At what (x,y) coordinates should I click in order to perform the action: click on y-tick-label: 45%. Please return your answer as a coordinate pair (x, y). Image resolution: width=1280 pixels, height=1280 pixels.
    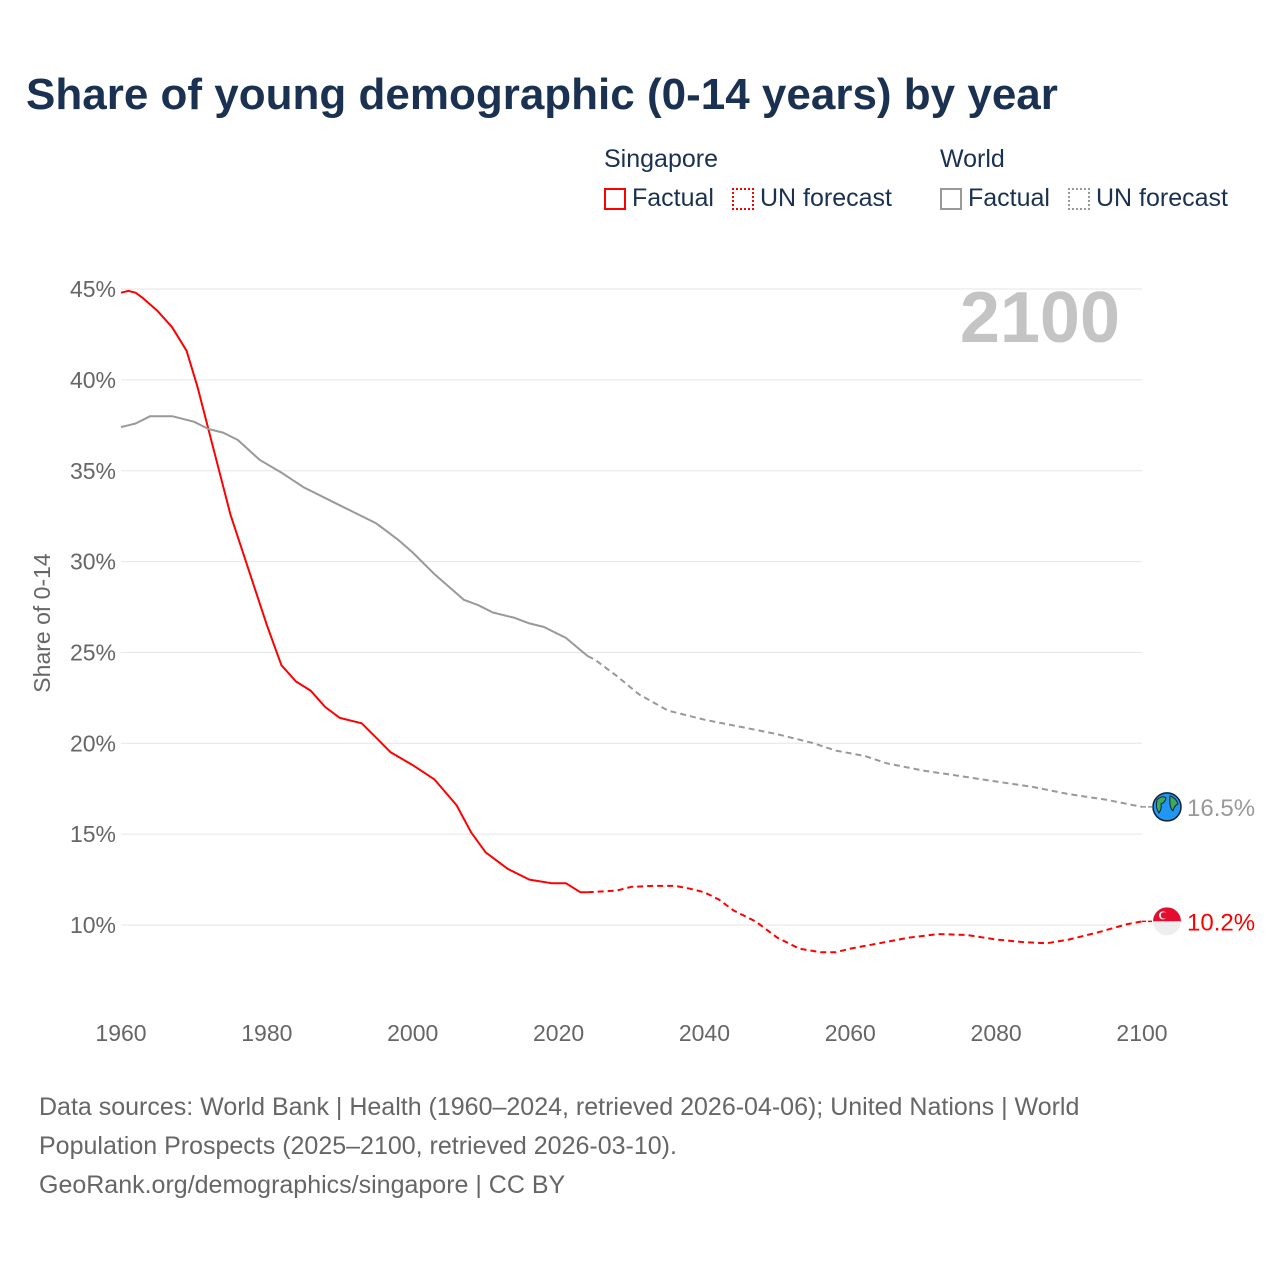
    Looking at the image, I should click on (93, 289).